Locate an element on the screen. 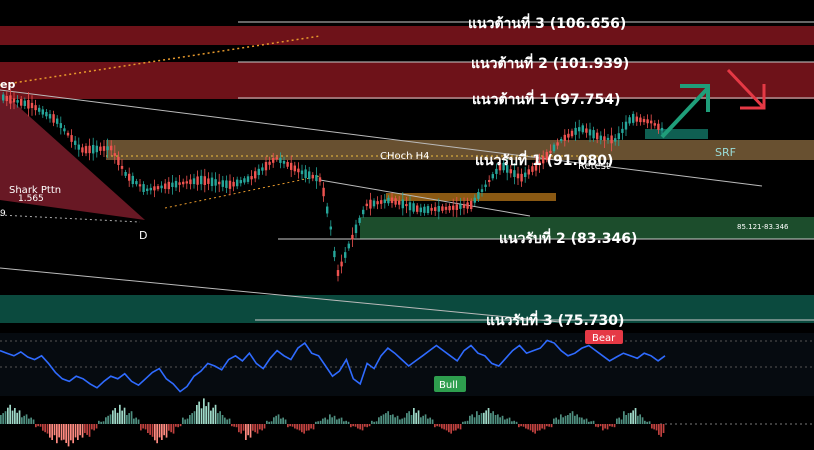  dotted-line-top is located at coordinates (160, 60).